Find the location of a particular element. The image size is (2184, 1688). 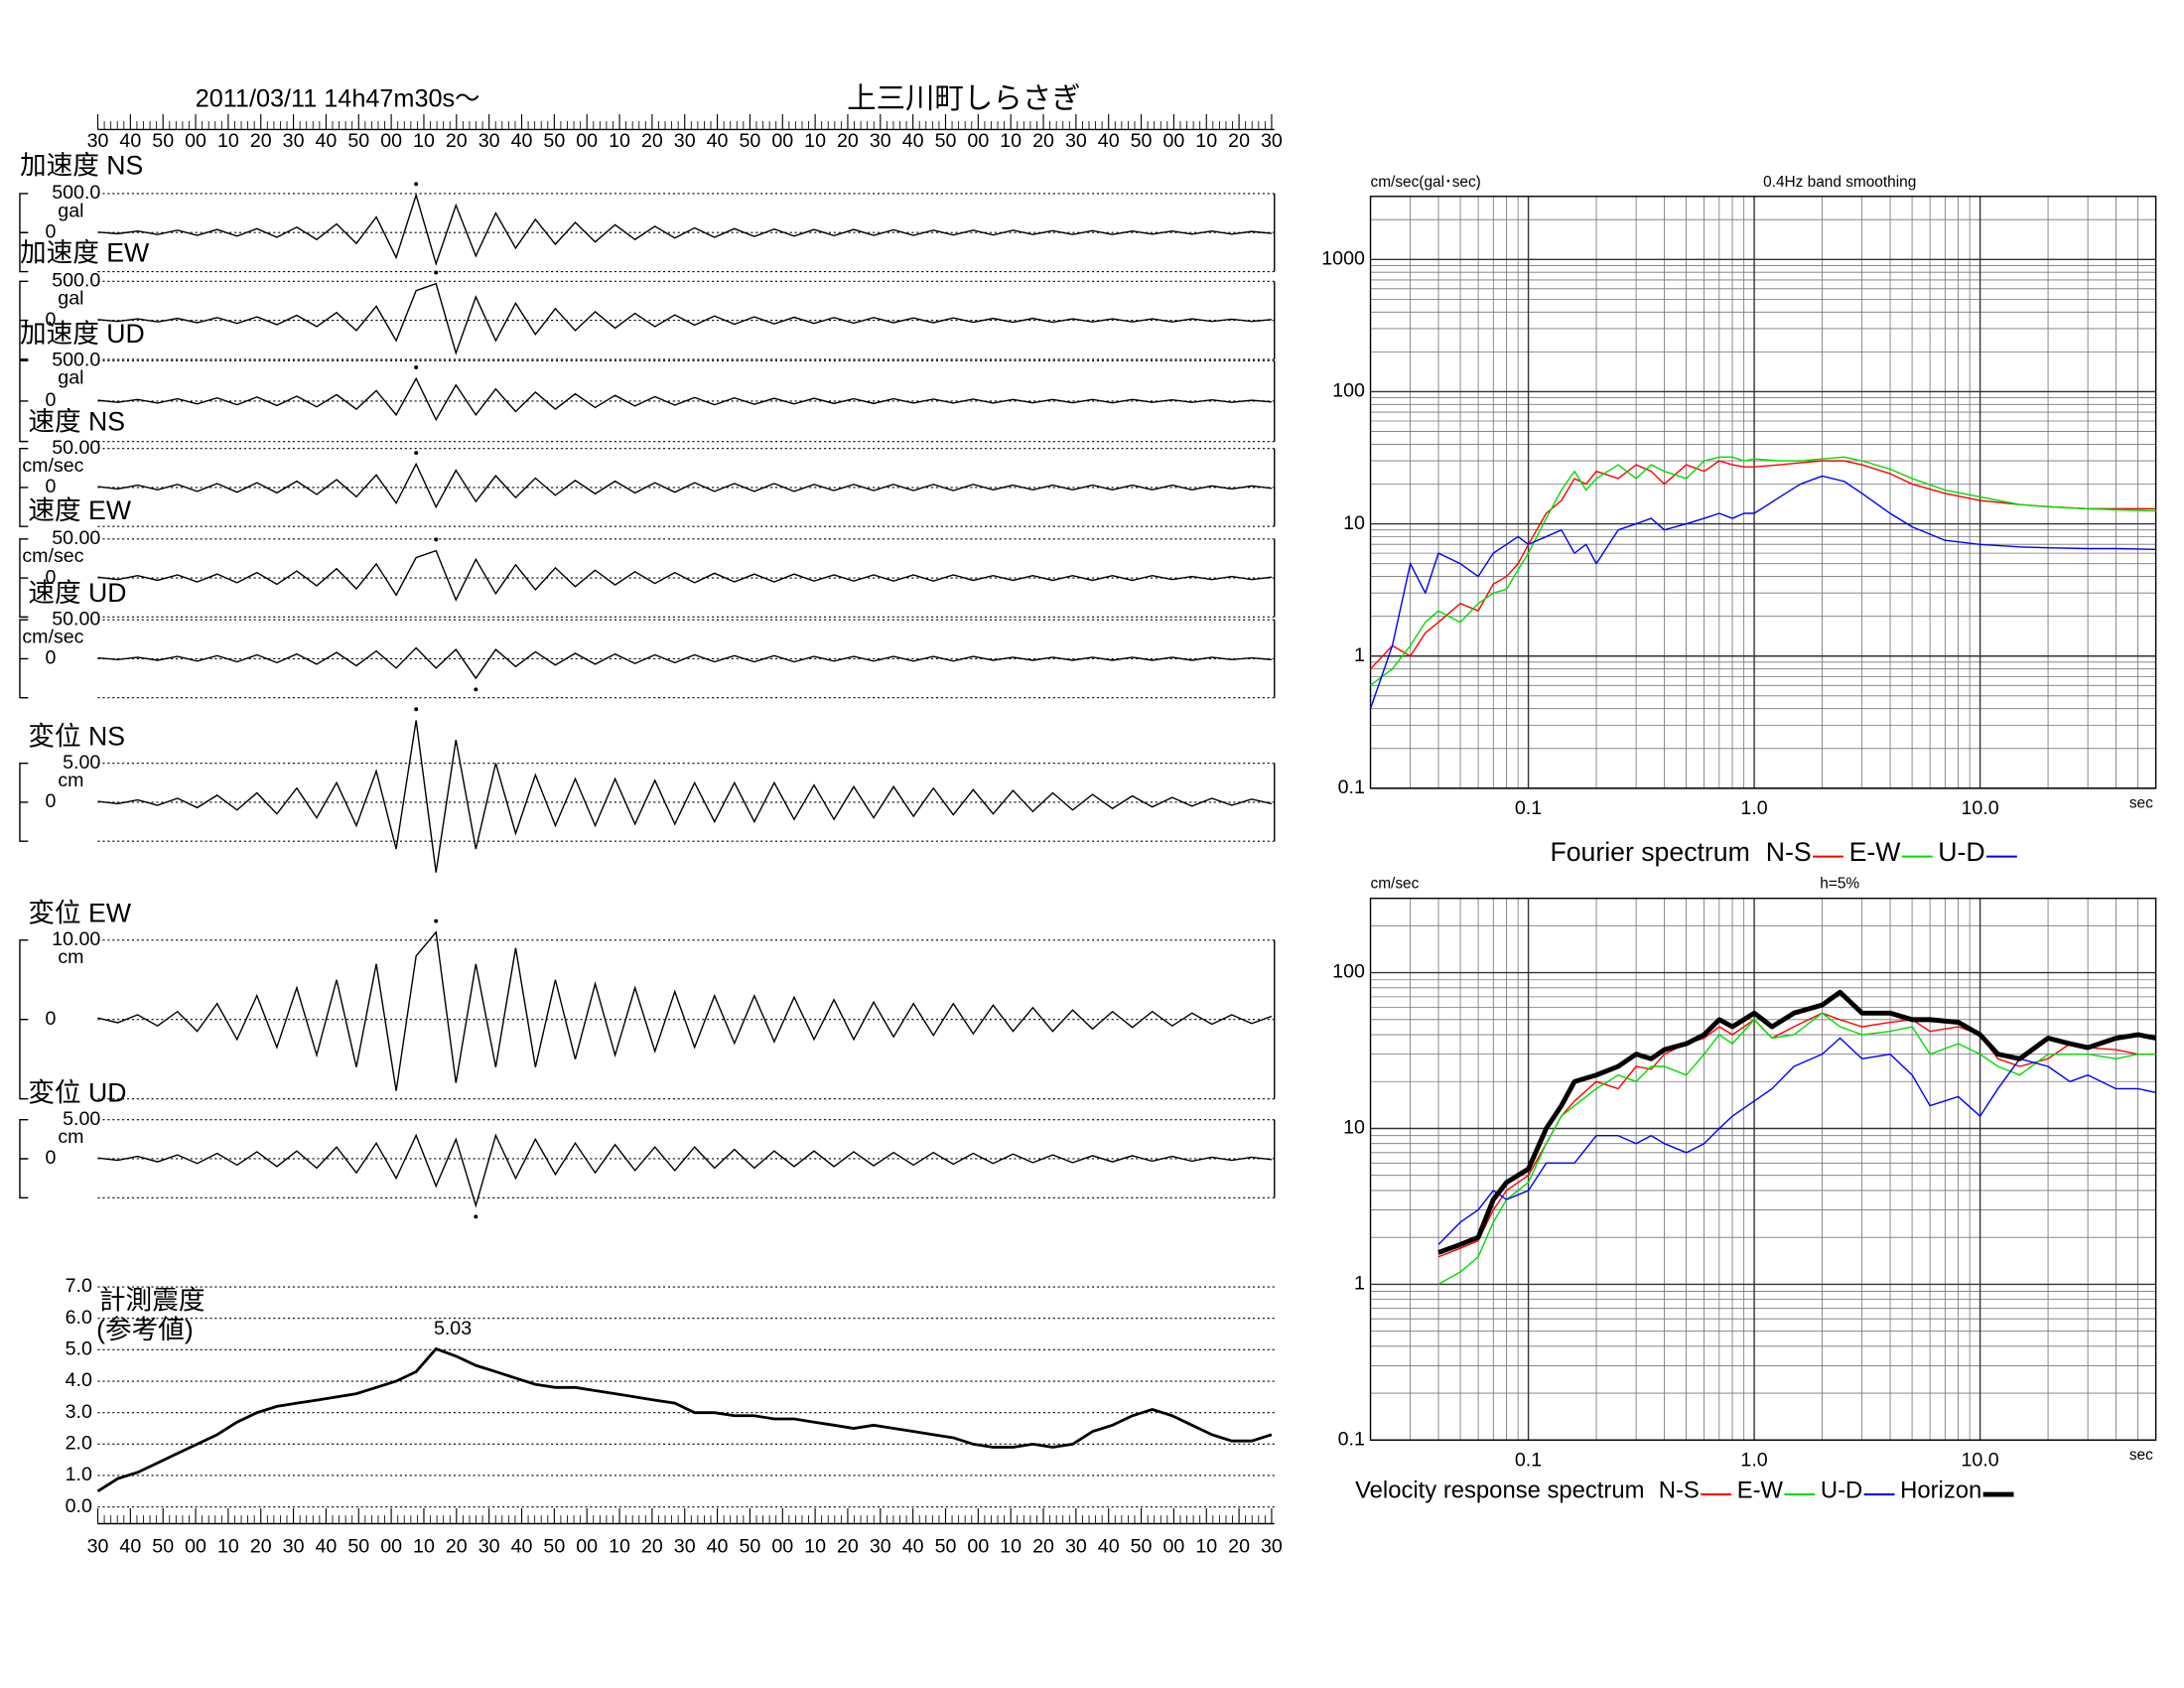

panel-title: 加速度 NS is located at coordinates (81, 165).